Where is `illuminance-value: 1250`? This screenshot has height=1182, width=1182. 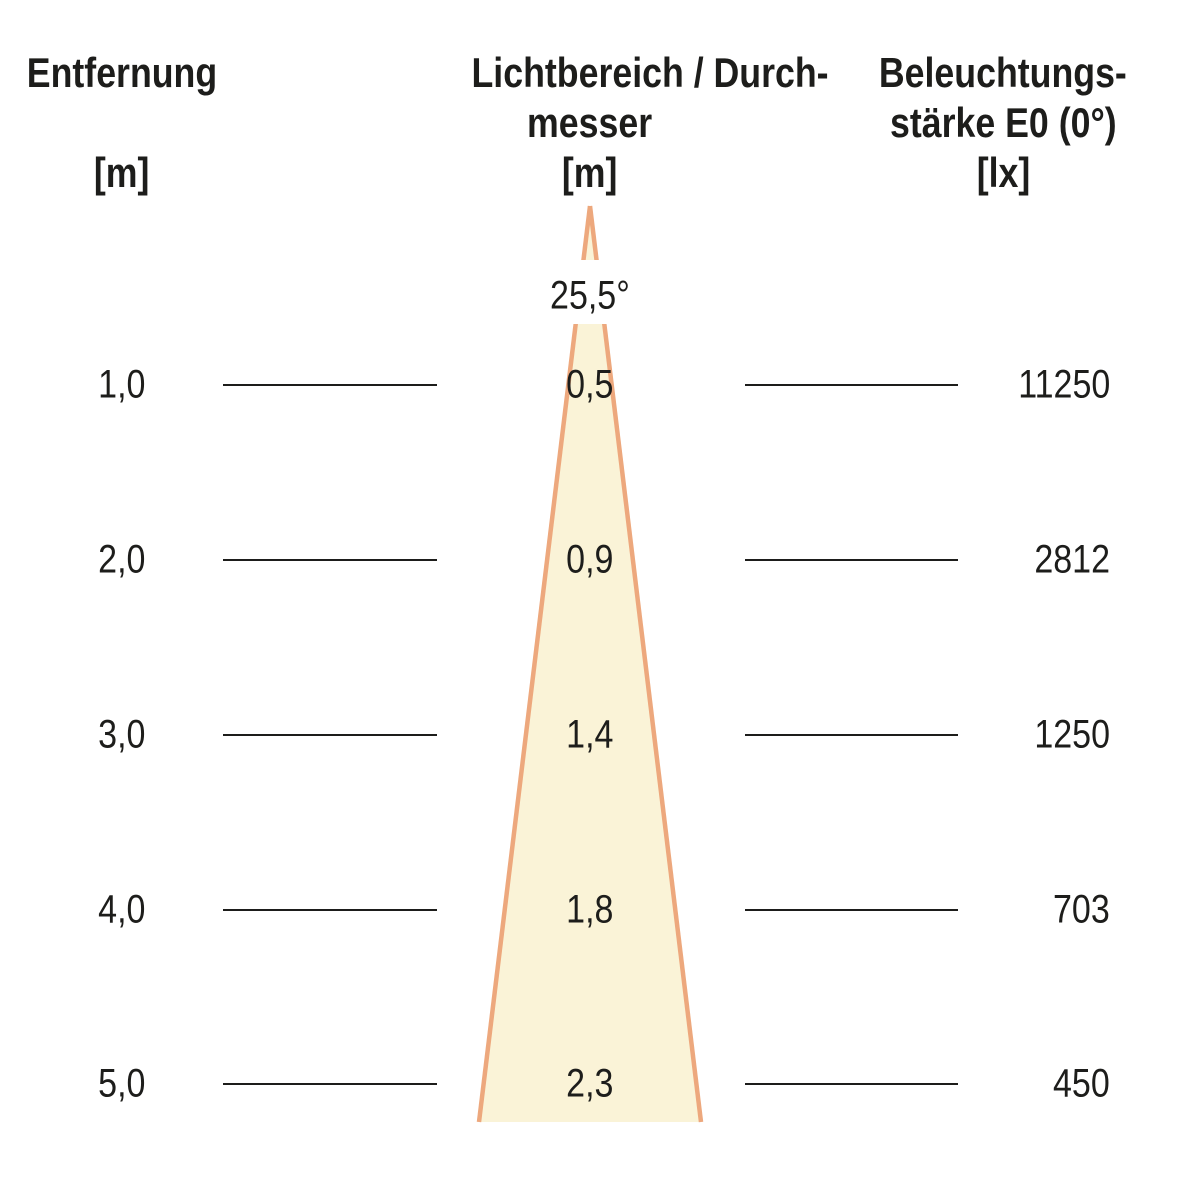 illuminance-value: 1250 is located at coordinates (1072, 734).